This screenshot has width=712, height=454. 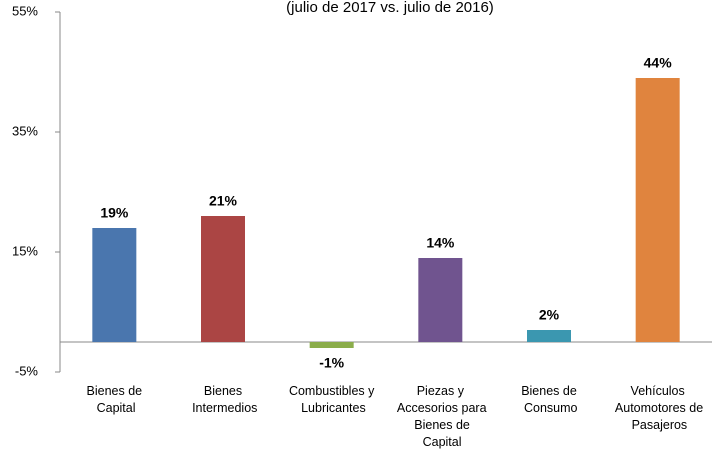 I want to click on chart-subtitle: (julio de 2017 vs. julio de 2016), so click(x=390, y=8).